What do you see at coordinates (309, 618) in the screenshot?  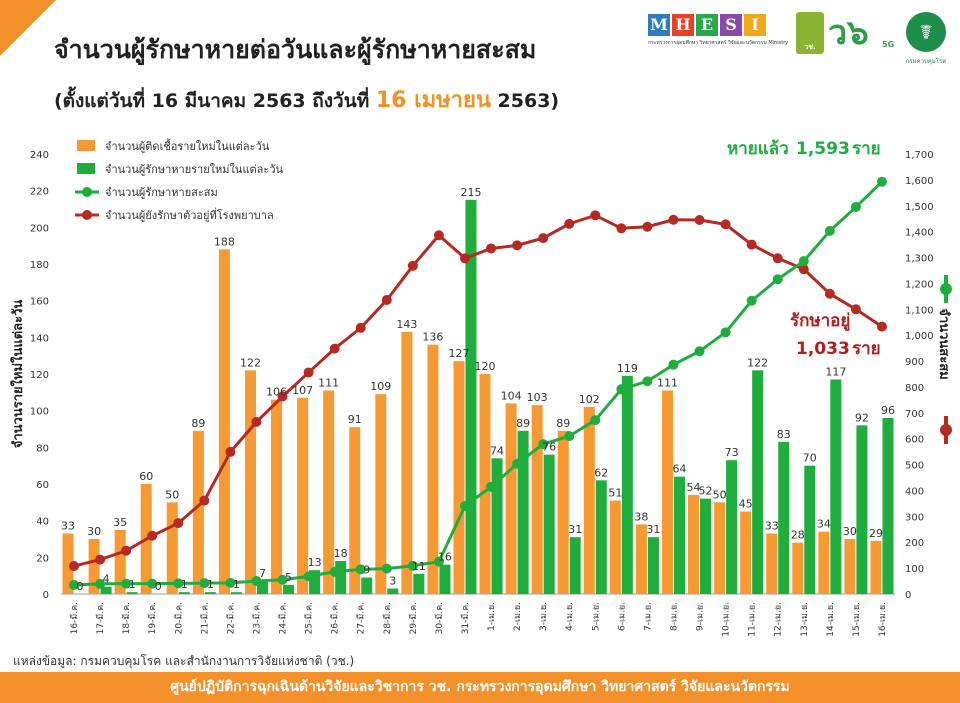 I see `x-tick-label: 25-มี.ค.` at bounding box center [309, 618].